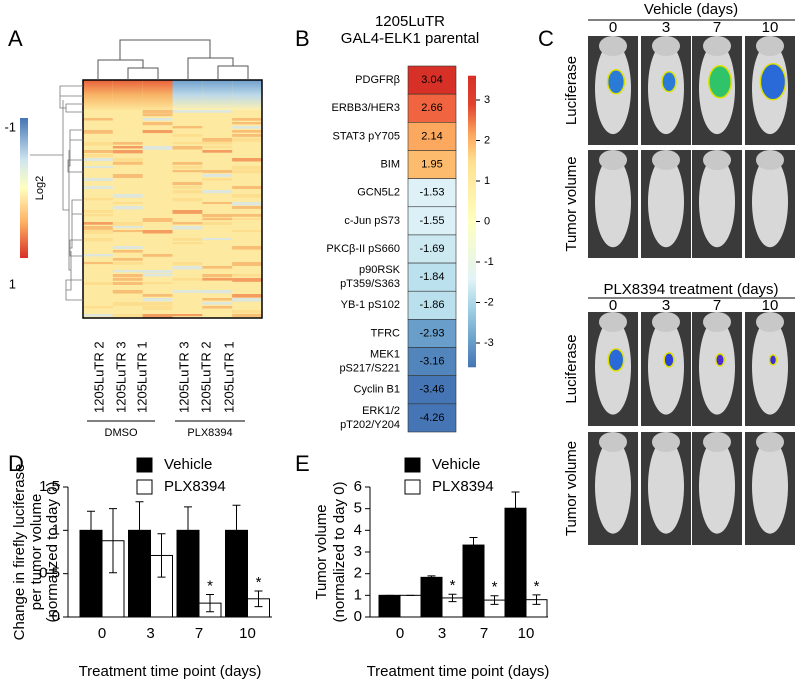 Image resolution: width=800 pixels, height=684 pixels. Describe the element at coordinates (370, 284) in the screenshot. I see `row-label: pT359/S363` at that location.